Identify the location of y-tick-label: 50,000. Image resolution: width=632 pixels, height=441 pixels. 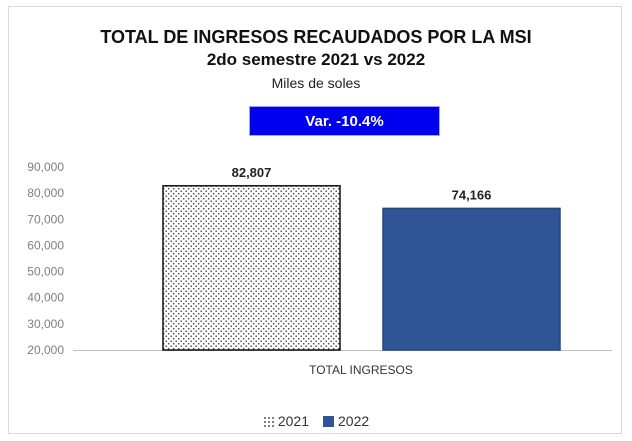
(45, 272).